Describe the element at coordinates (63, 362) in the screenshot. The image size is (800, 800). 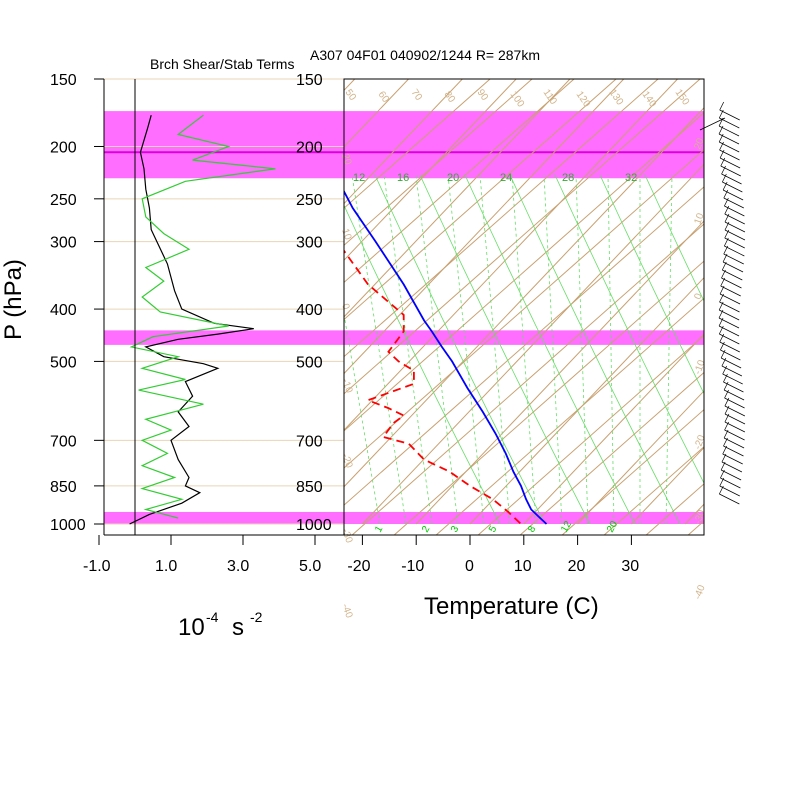
I see `left-y-tick-label: 500` at that location.